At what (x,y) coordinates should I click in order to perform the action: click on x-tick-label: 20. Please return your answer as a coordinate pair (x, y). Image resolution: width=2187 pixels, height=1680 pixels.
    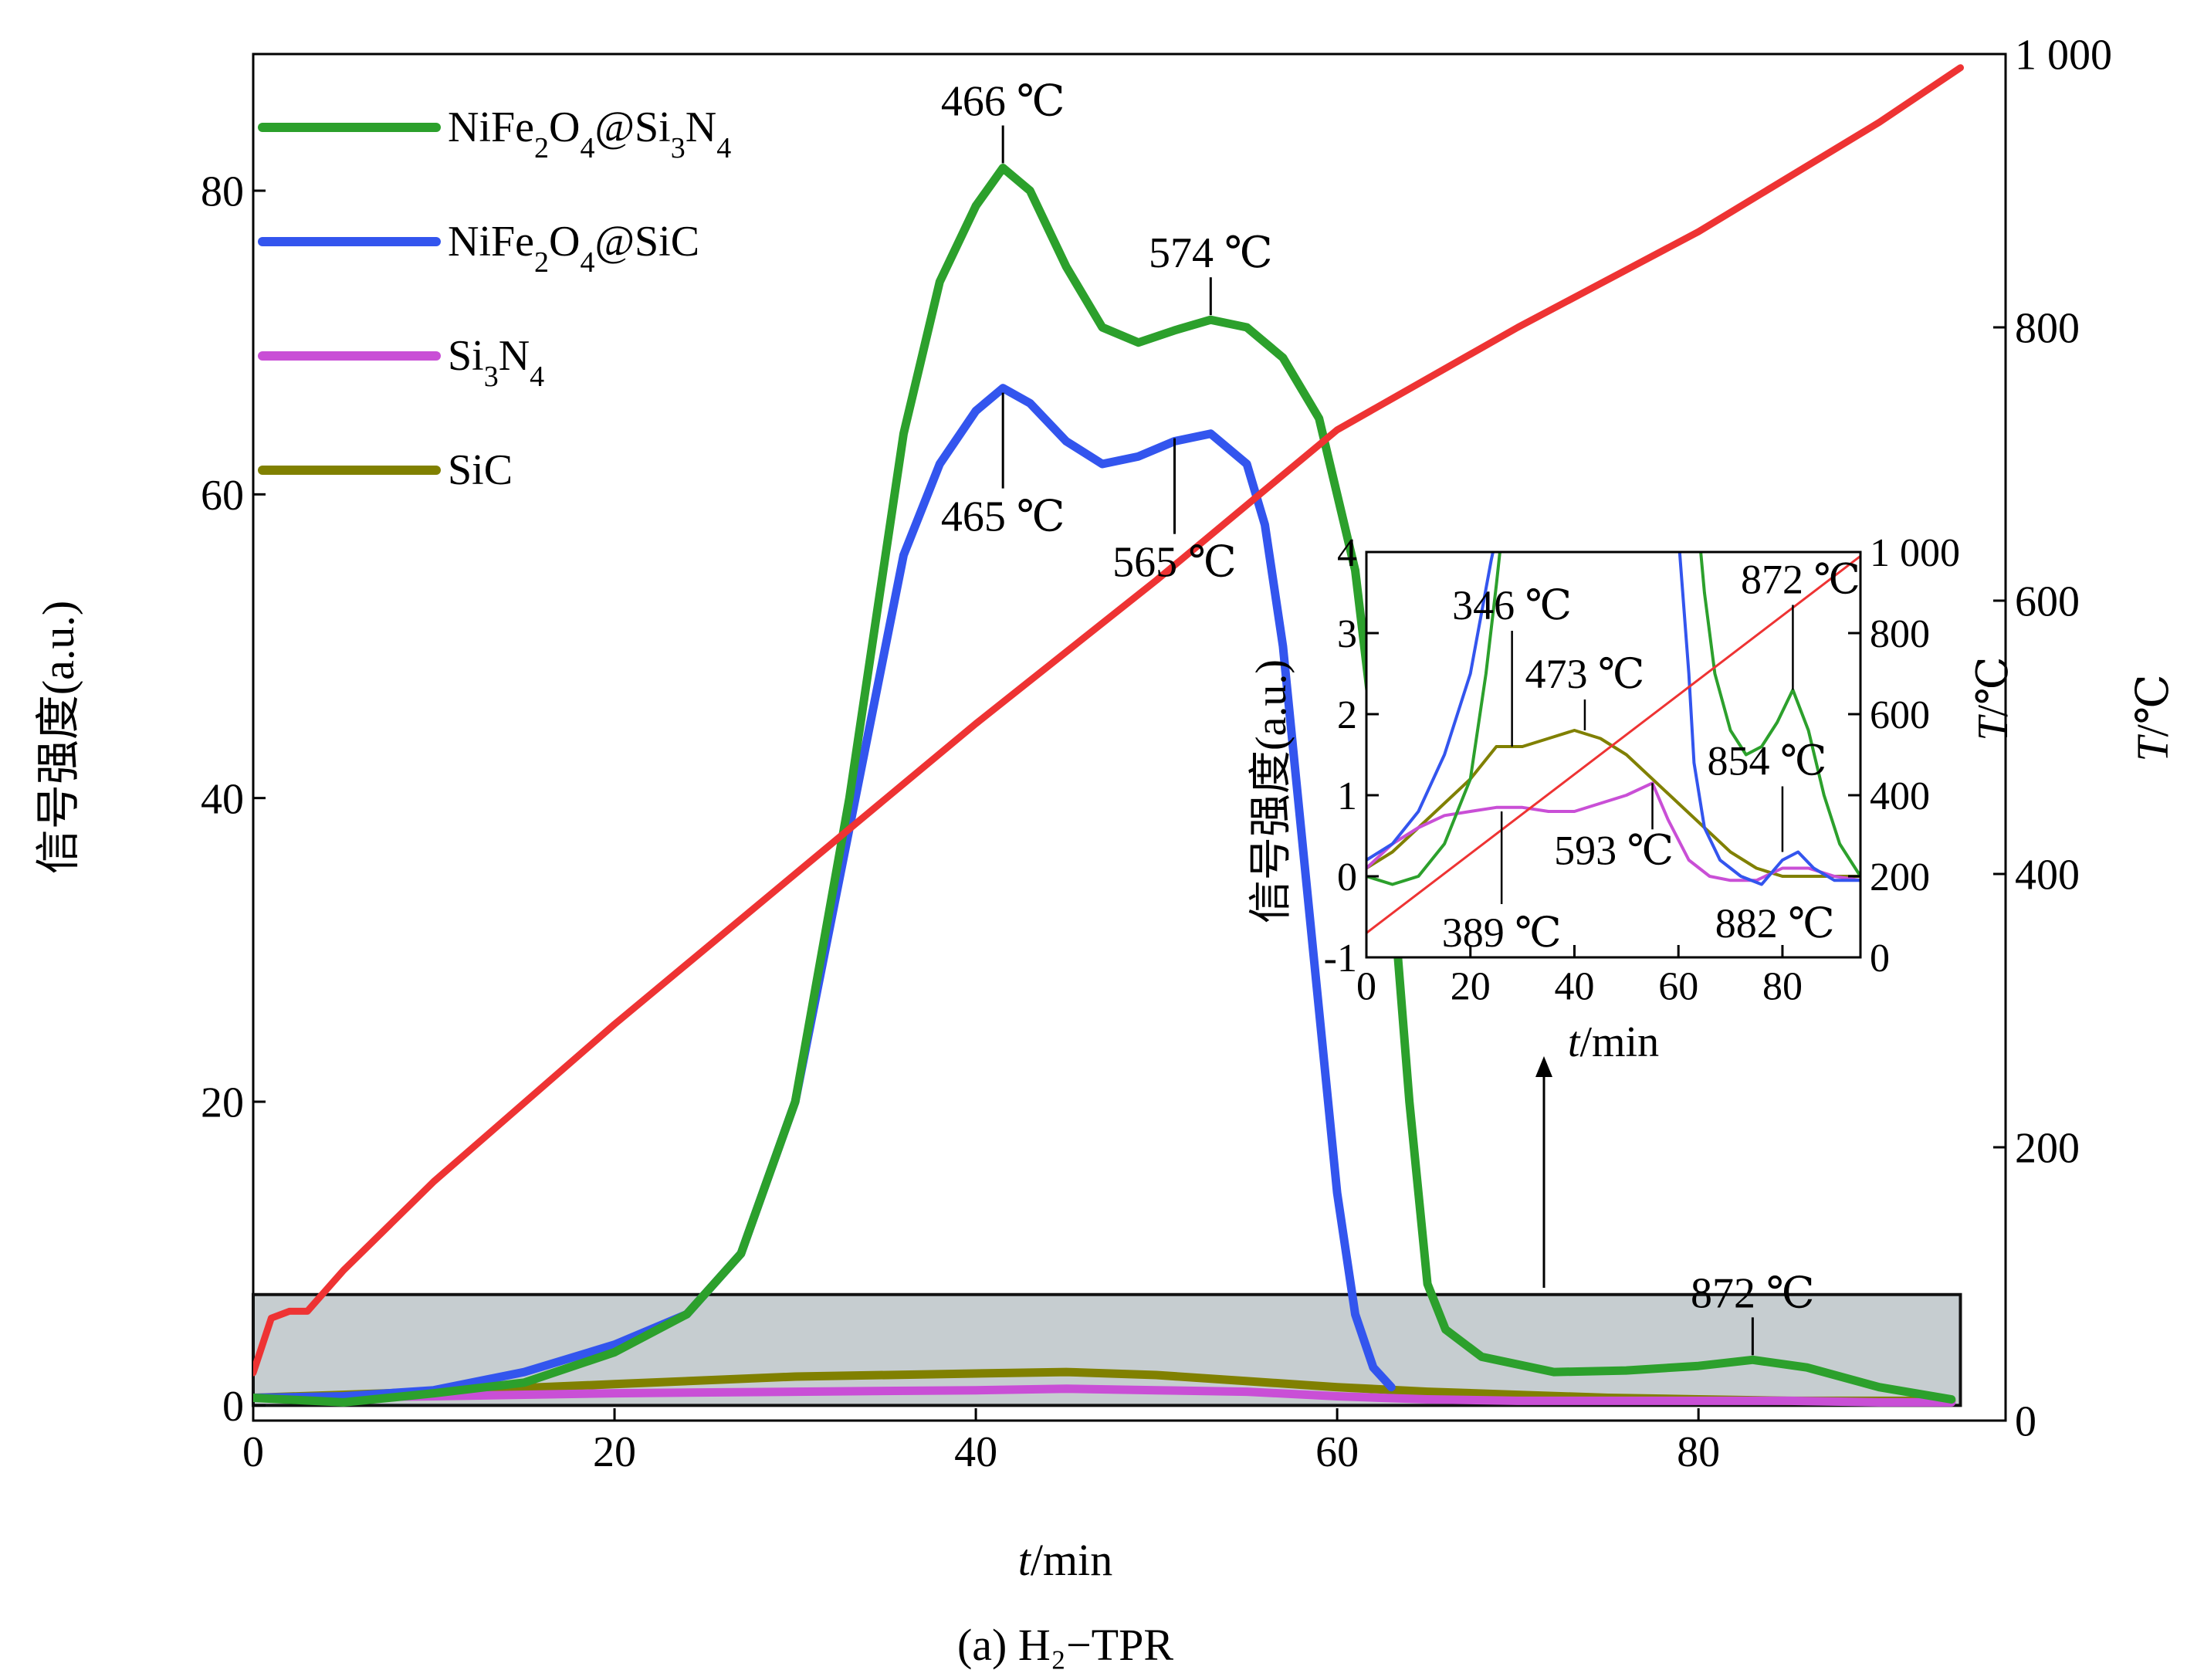
    Looking at the image, I should click on (614, 1452).